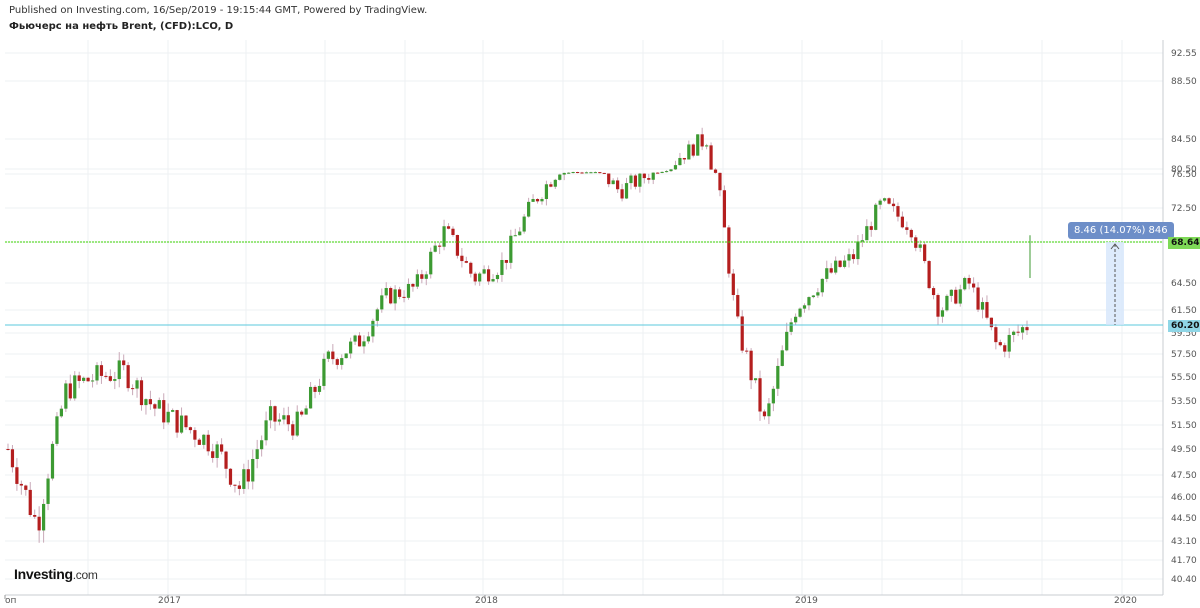 This screenshot has height=608, width=1200. What do you see at coordinates (1184, 175) in the screenshot?
I see `y-tick-label: 76.50` at bounding box center [1184, 175].